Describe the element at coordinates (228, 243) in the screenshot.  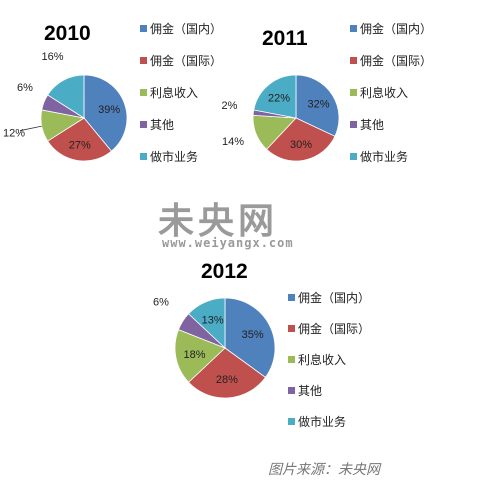
I see `watermark-url: www.weiyangx.com` at that location.